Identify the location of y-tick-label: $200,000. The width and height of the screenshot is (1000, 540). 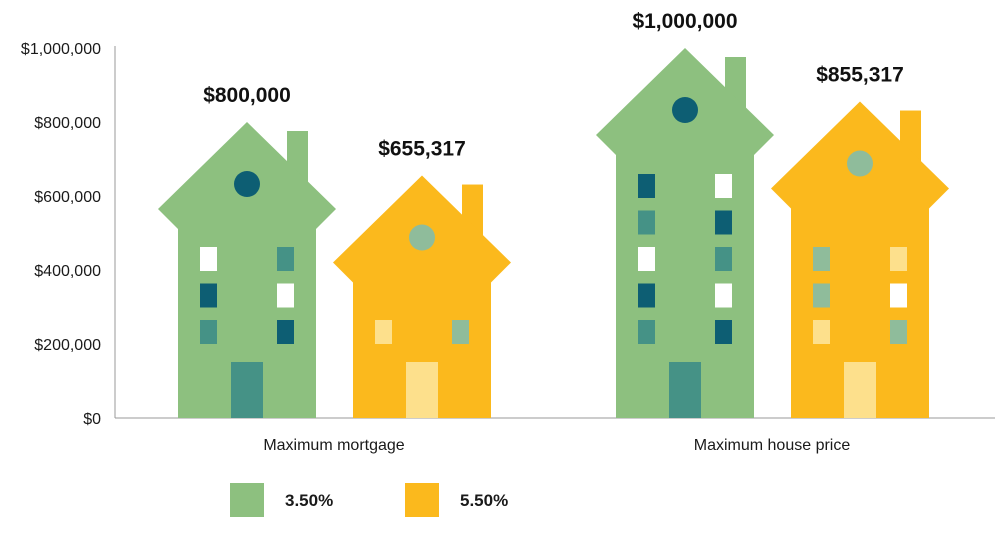
(67, 345).